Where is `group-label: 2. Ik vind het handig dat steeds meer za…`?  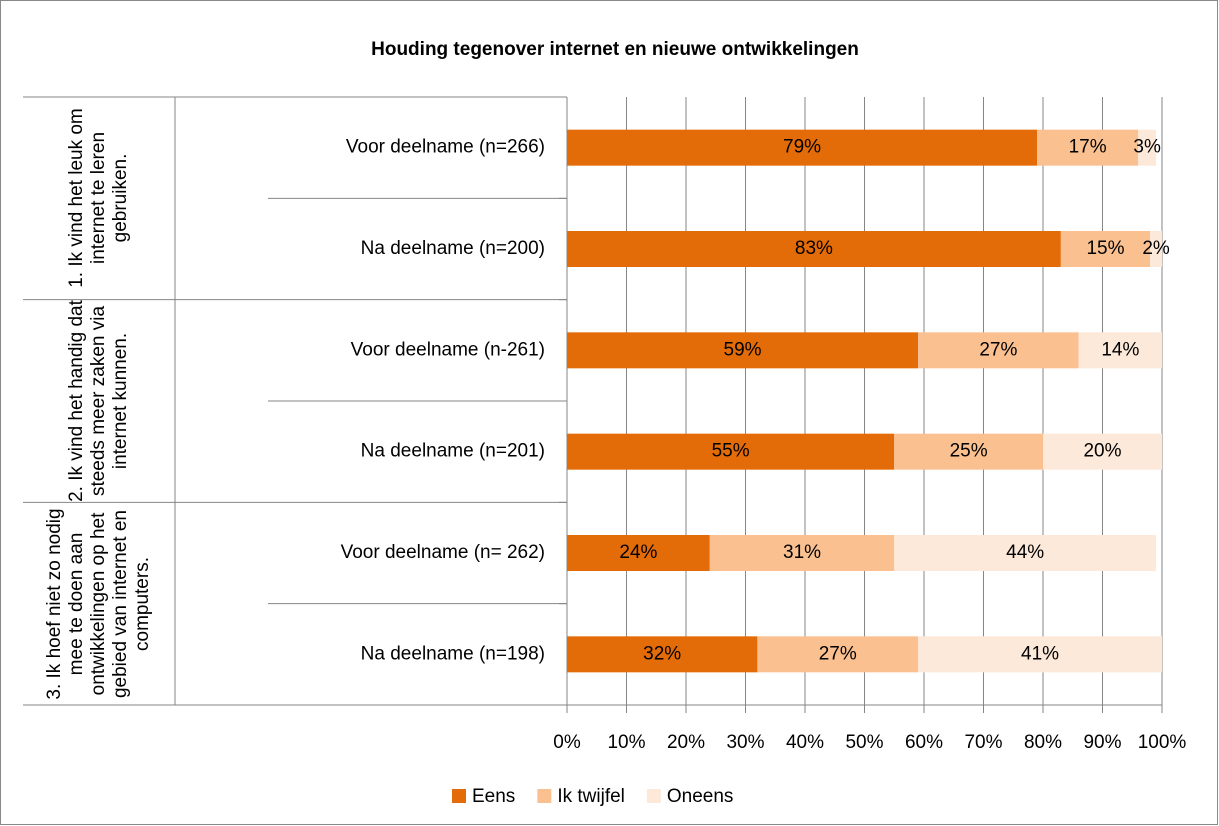
group-label: 2. Ik vind het handig dat steeds meer za… is located at coordinates (98, 401).